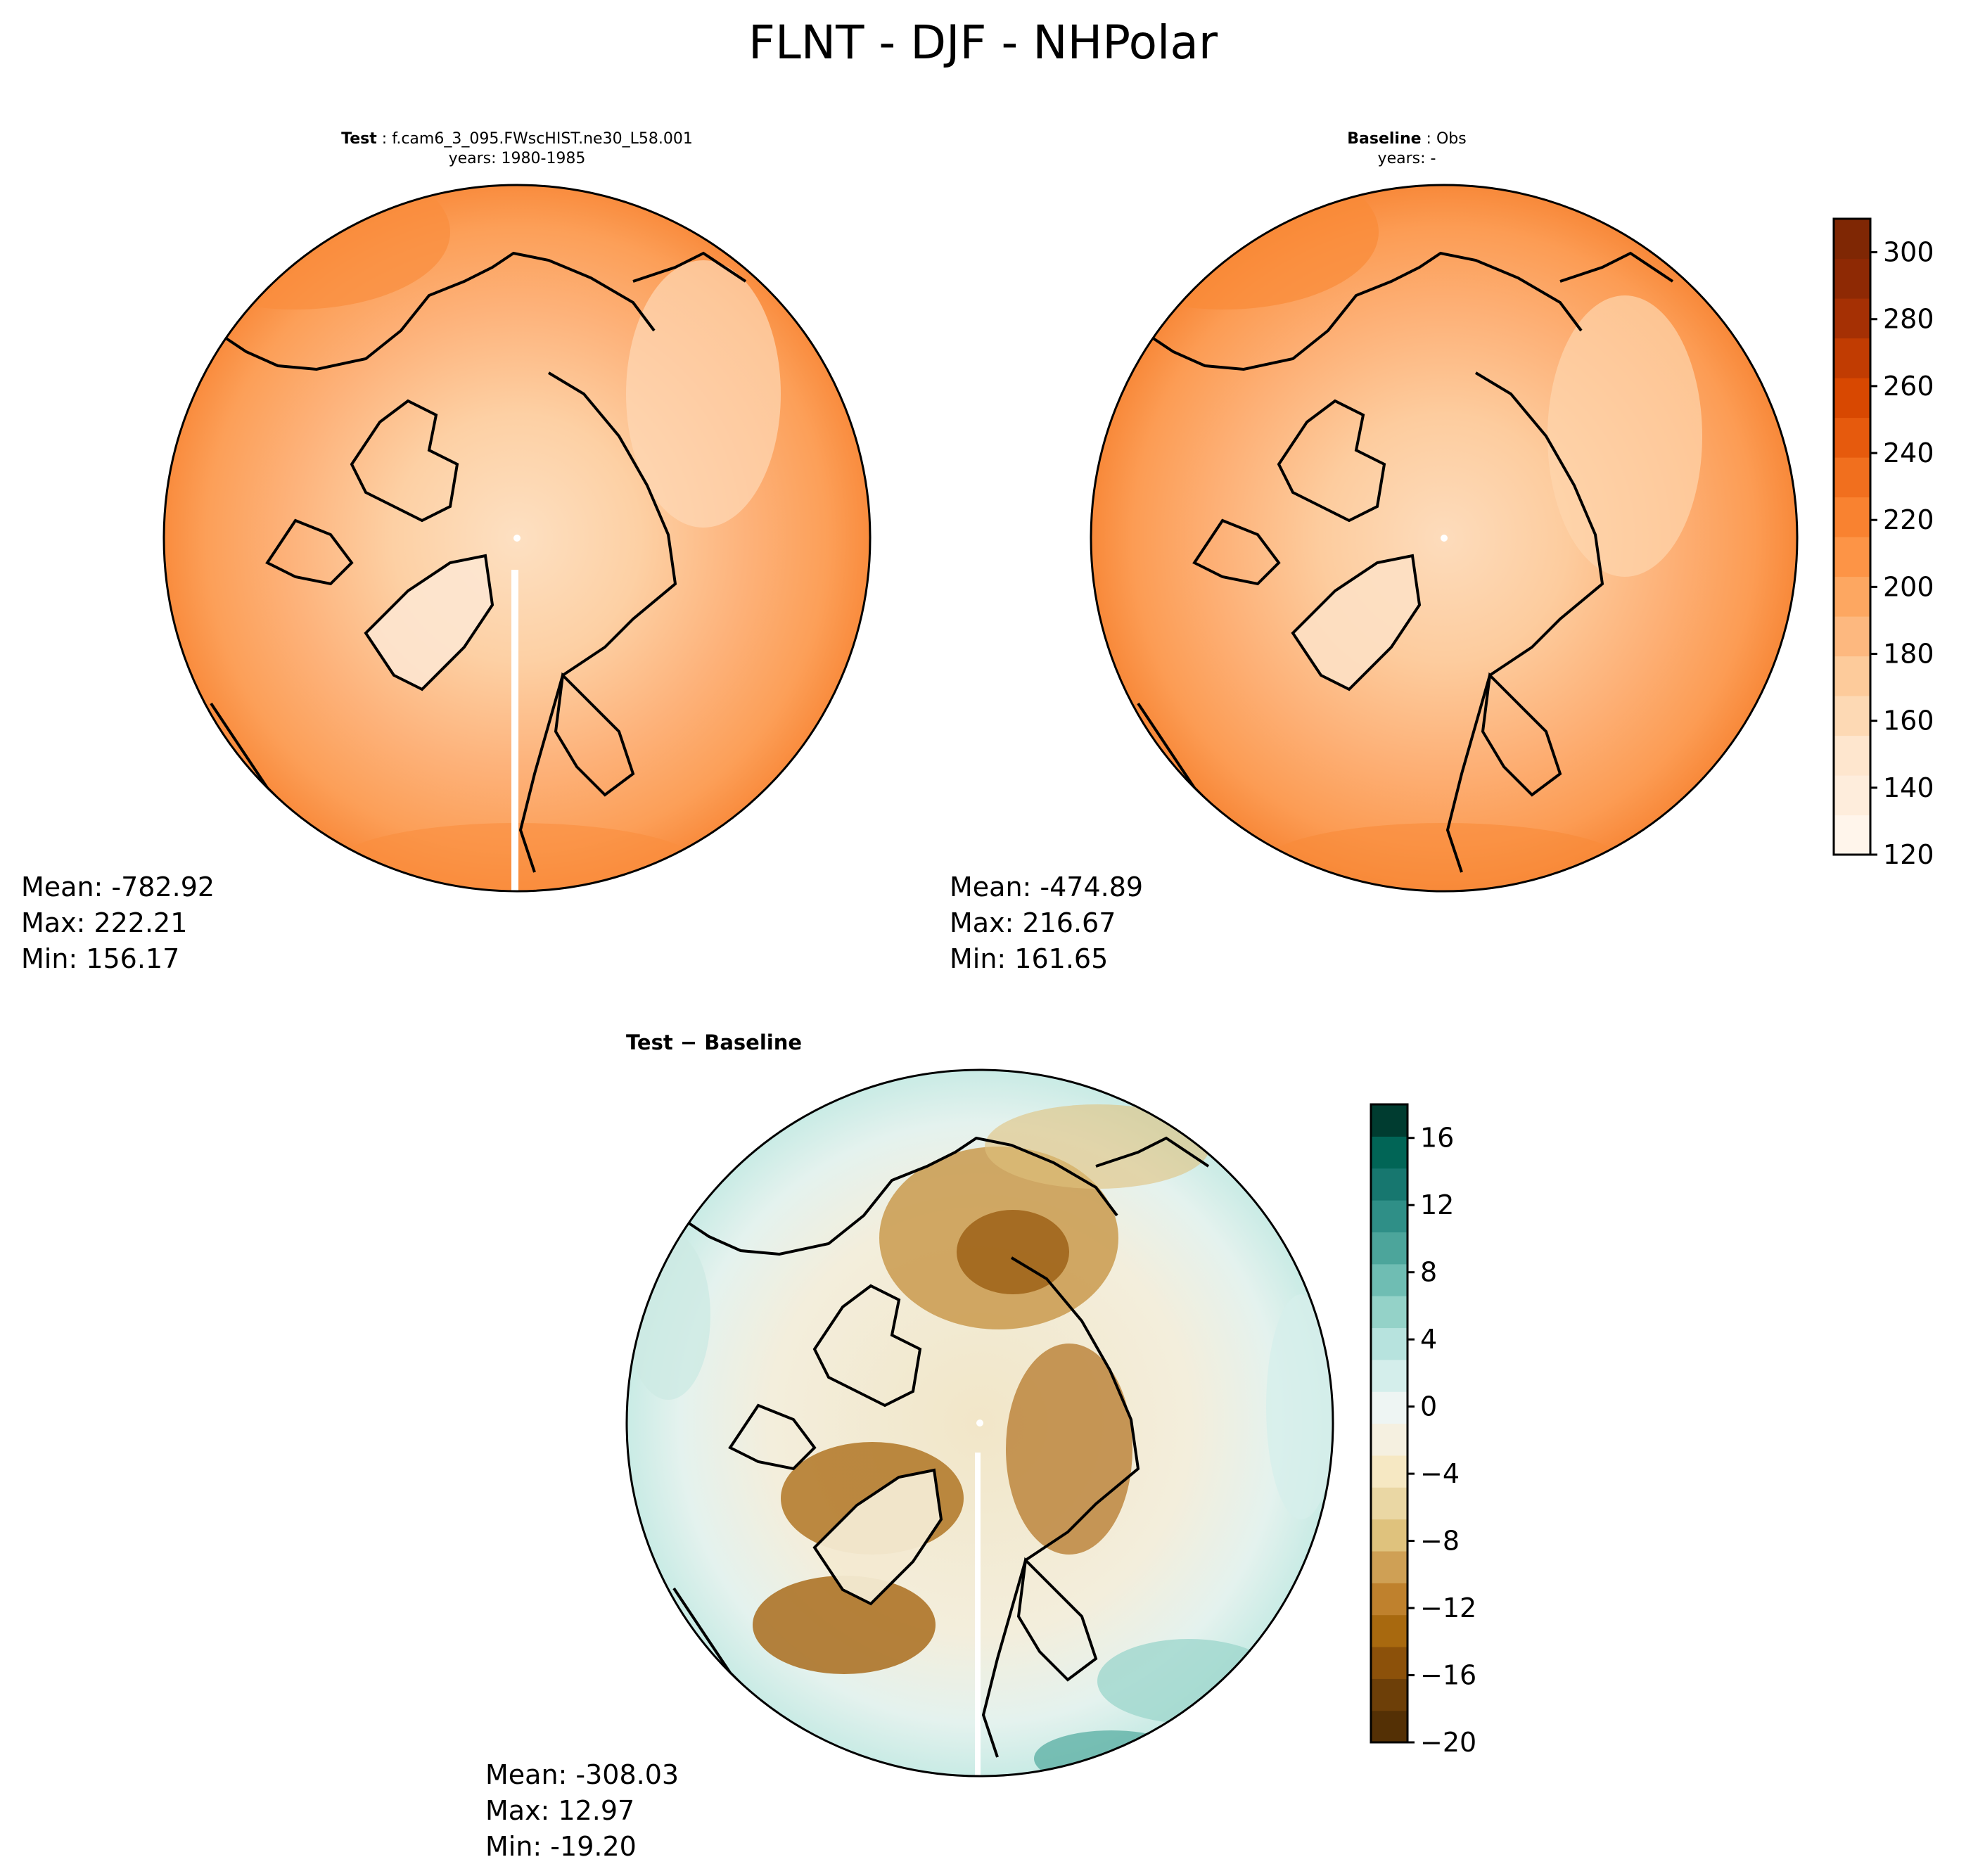 The image size is (1966, 1876). What do you see at coordinates (440, 311) in the screenshot?
I see `test-coastline-north-america` at bounding box center [440, 311].